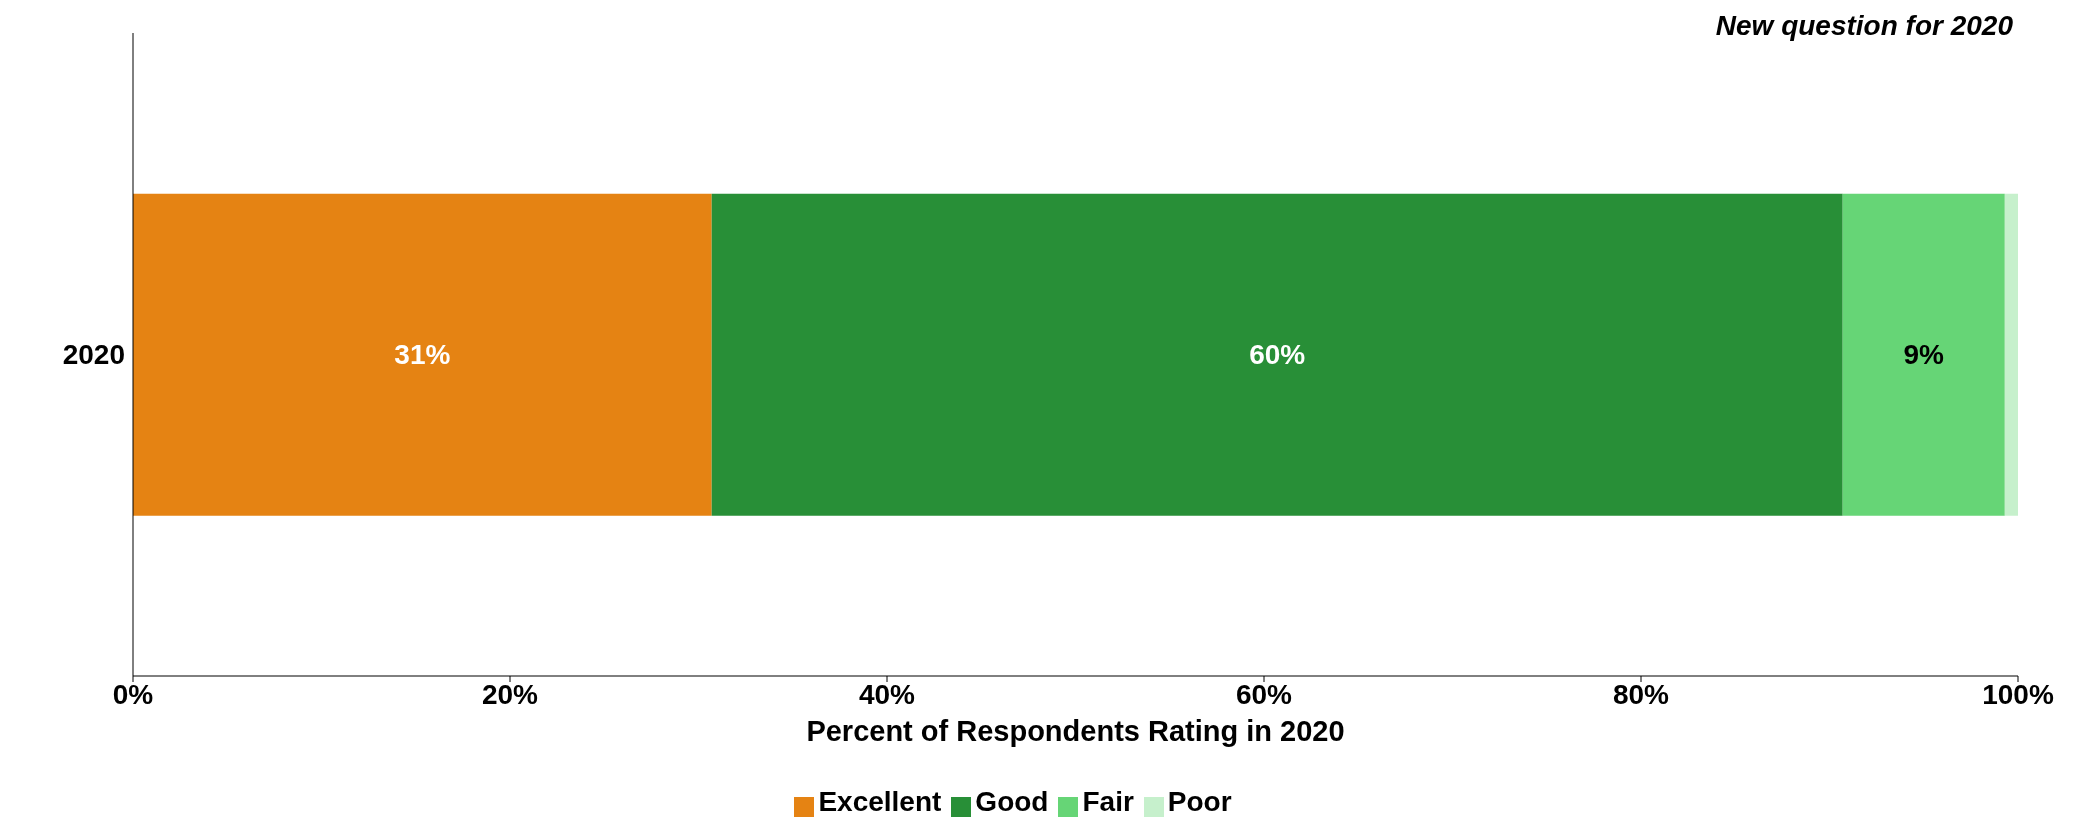 This screenshot has height=838, width=2083. I want to click on x-axis-title: Percent of Respondents Rating in 2020, so click(1075, 731).